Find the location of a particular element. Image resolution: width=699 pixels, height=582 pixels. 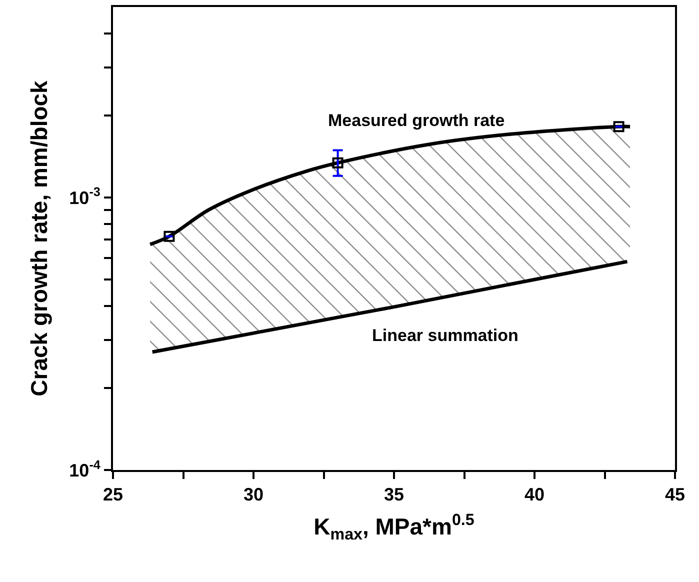

x-axis-title: K$_{max}$, MPa*m$^{0.5}$ is located at coordinates (394, 527).